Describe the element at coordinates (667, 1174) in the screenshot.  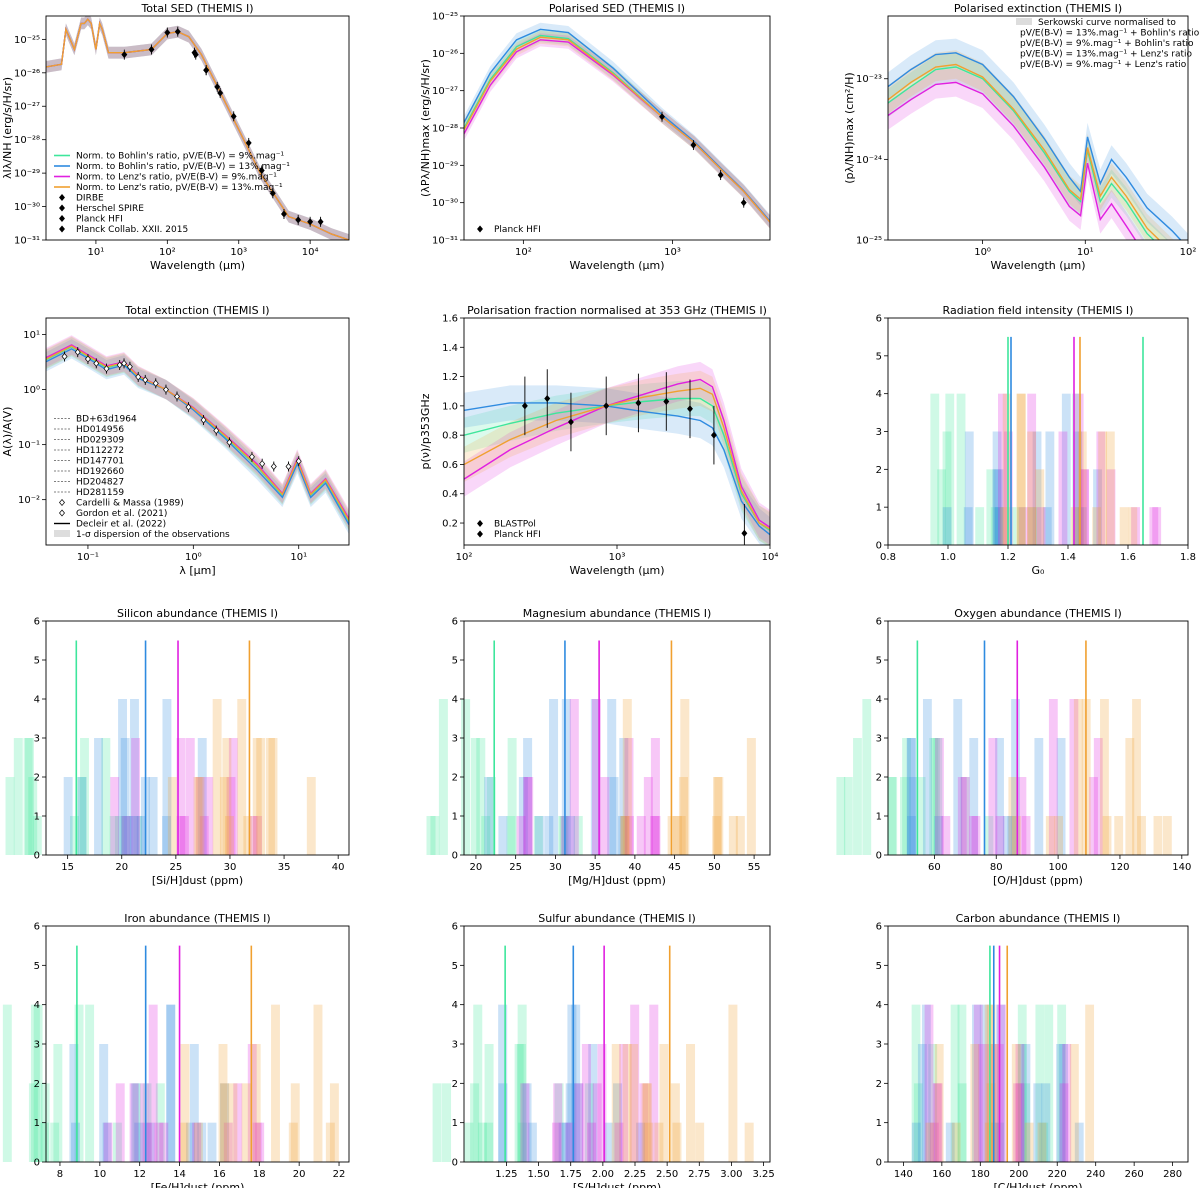
I see `x-tick-label: 2.50` at that location.